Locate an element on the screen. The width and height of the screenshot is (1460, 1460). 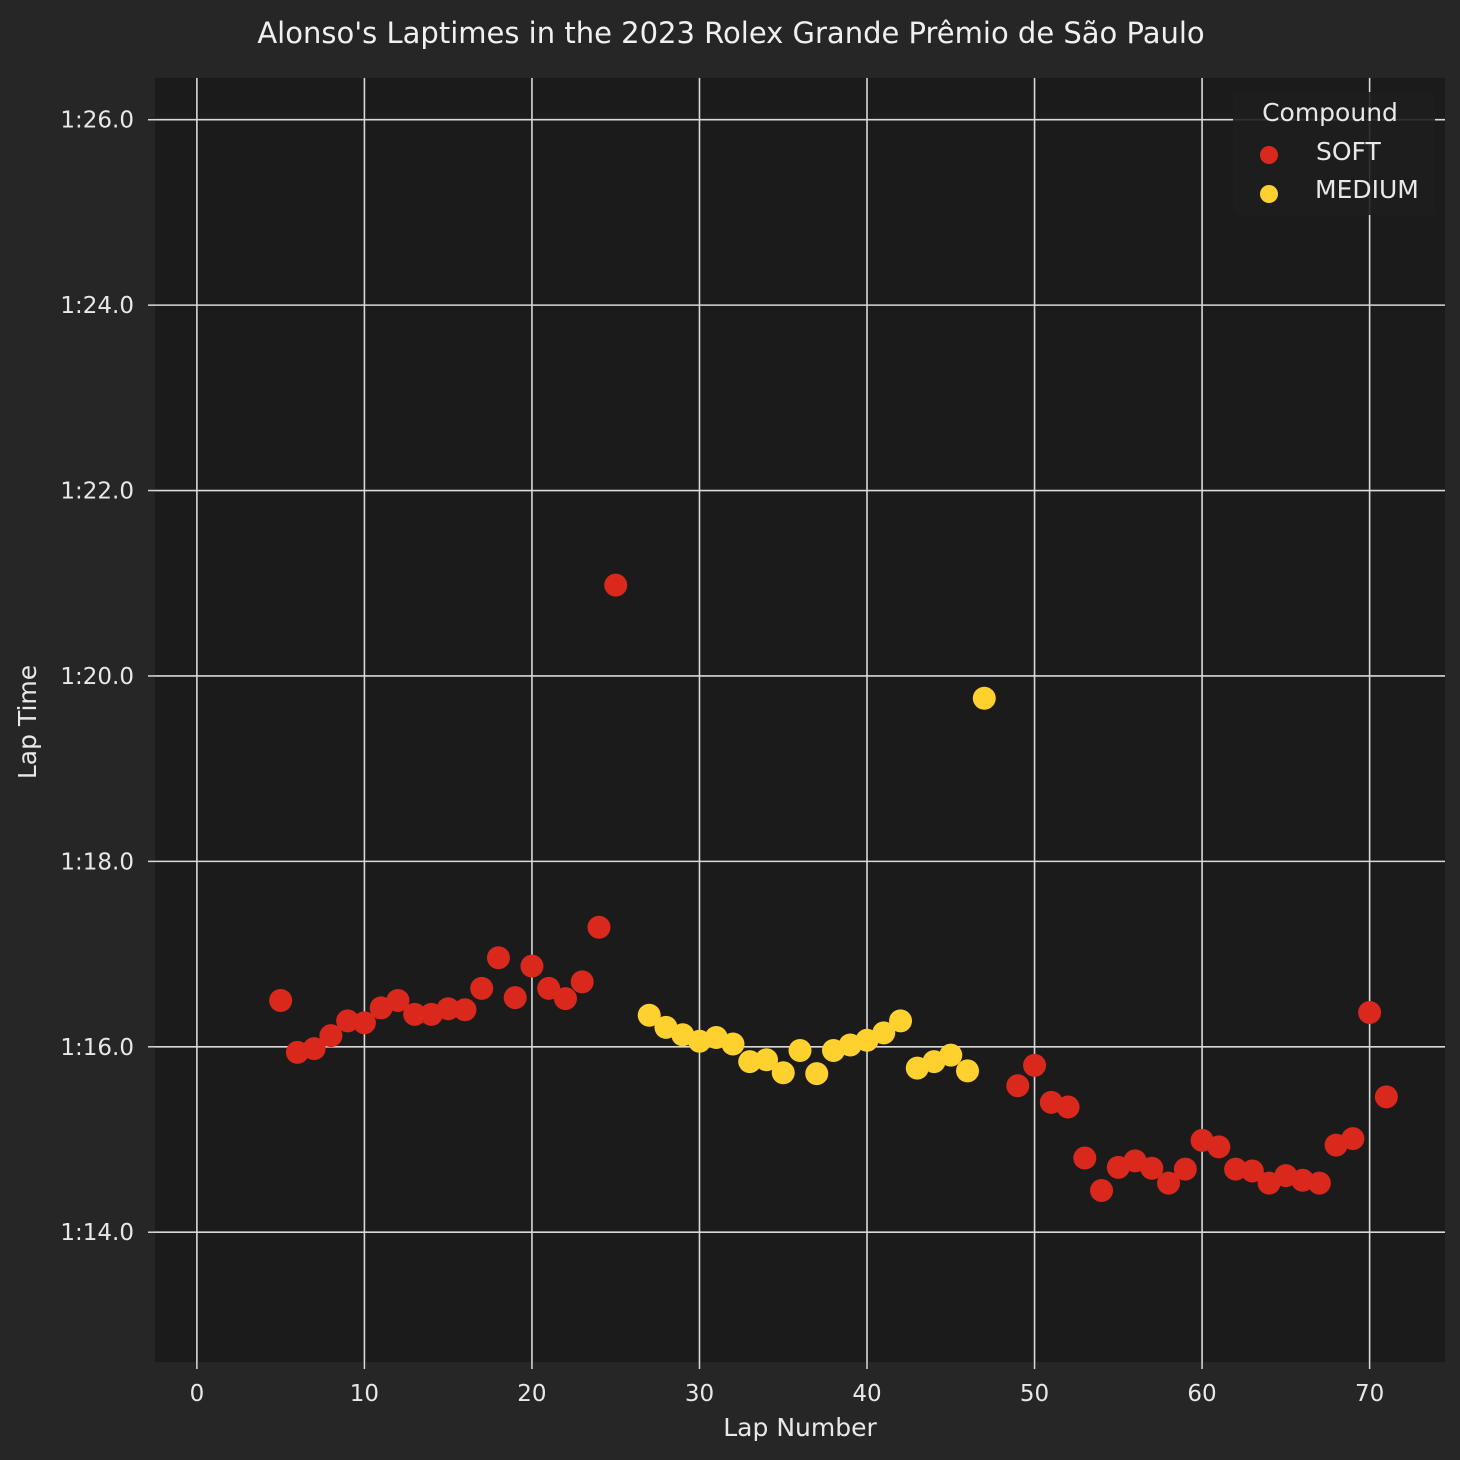
x-tick-label: 70 is located at coordinates (1369, 1394).